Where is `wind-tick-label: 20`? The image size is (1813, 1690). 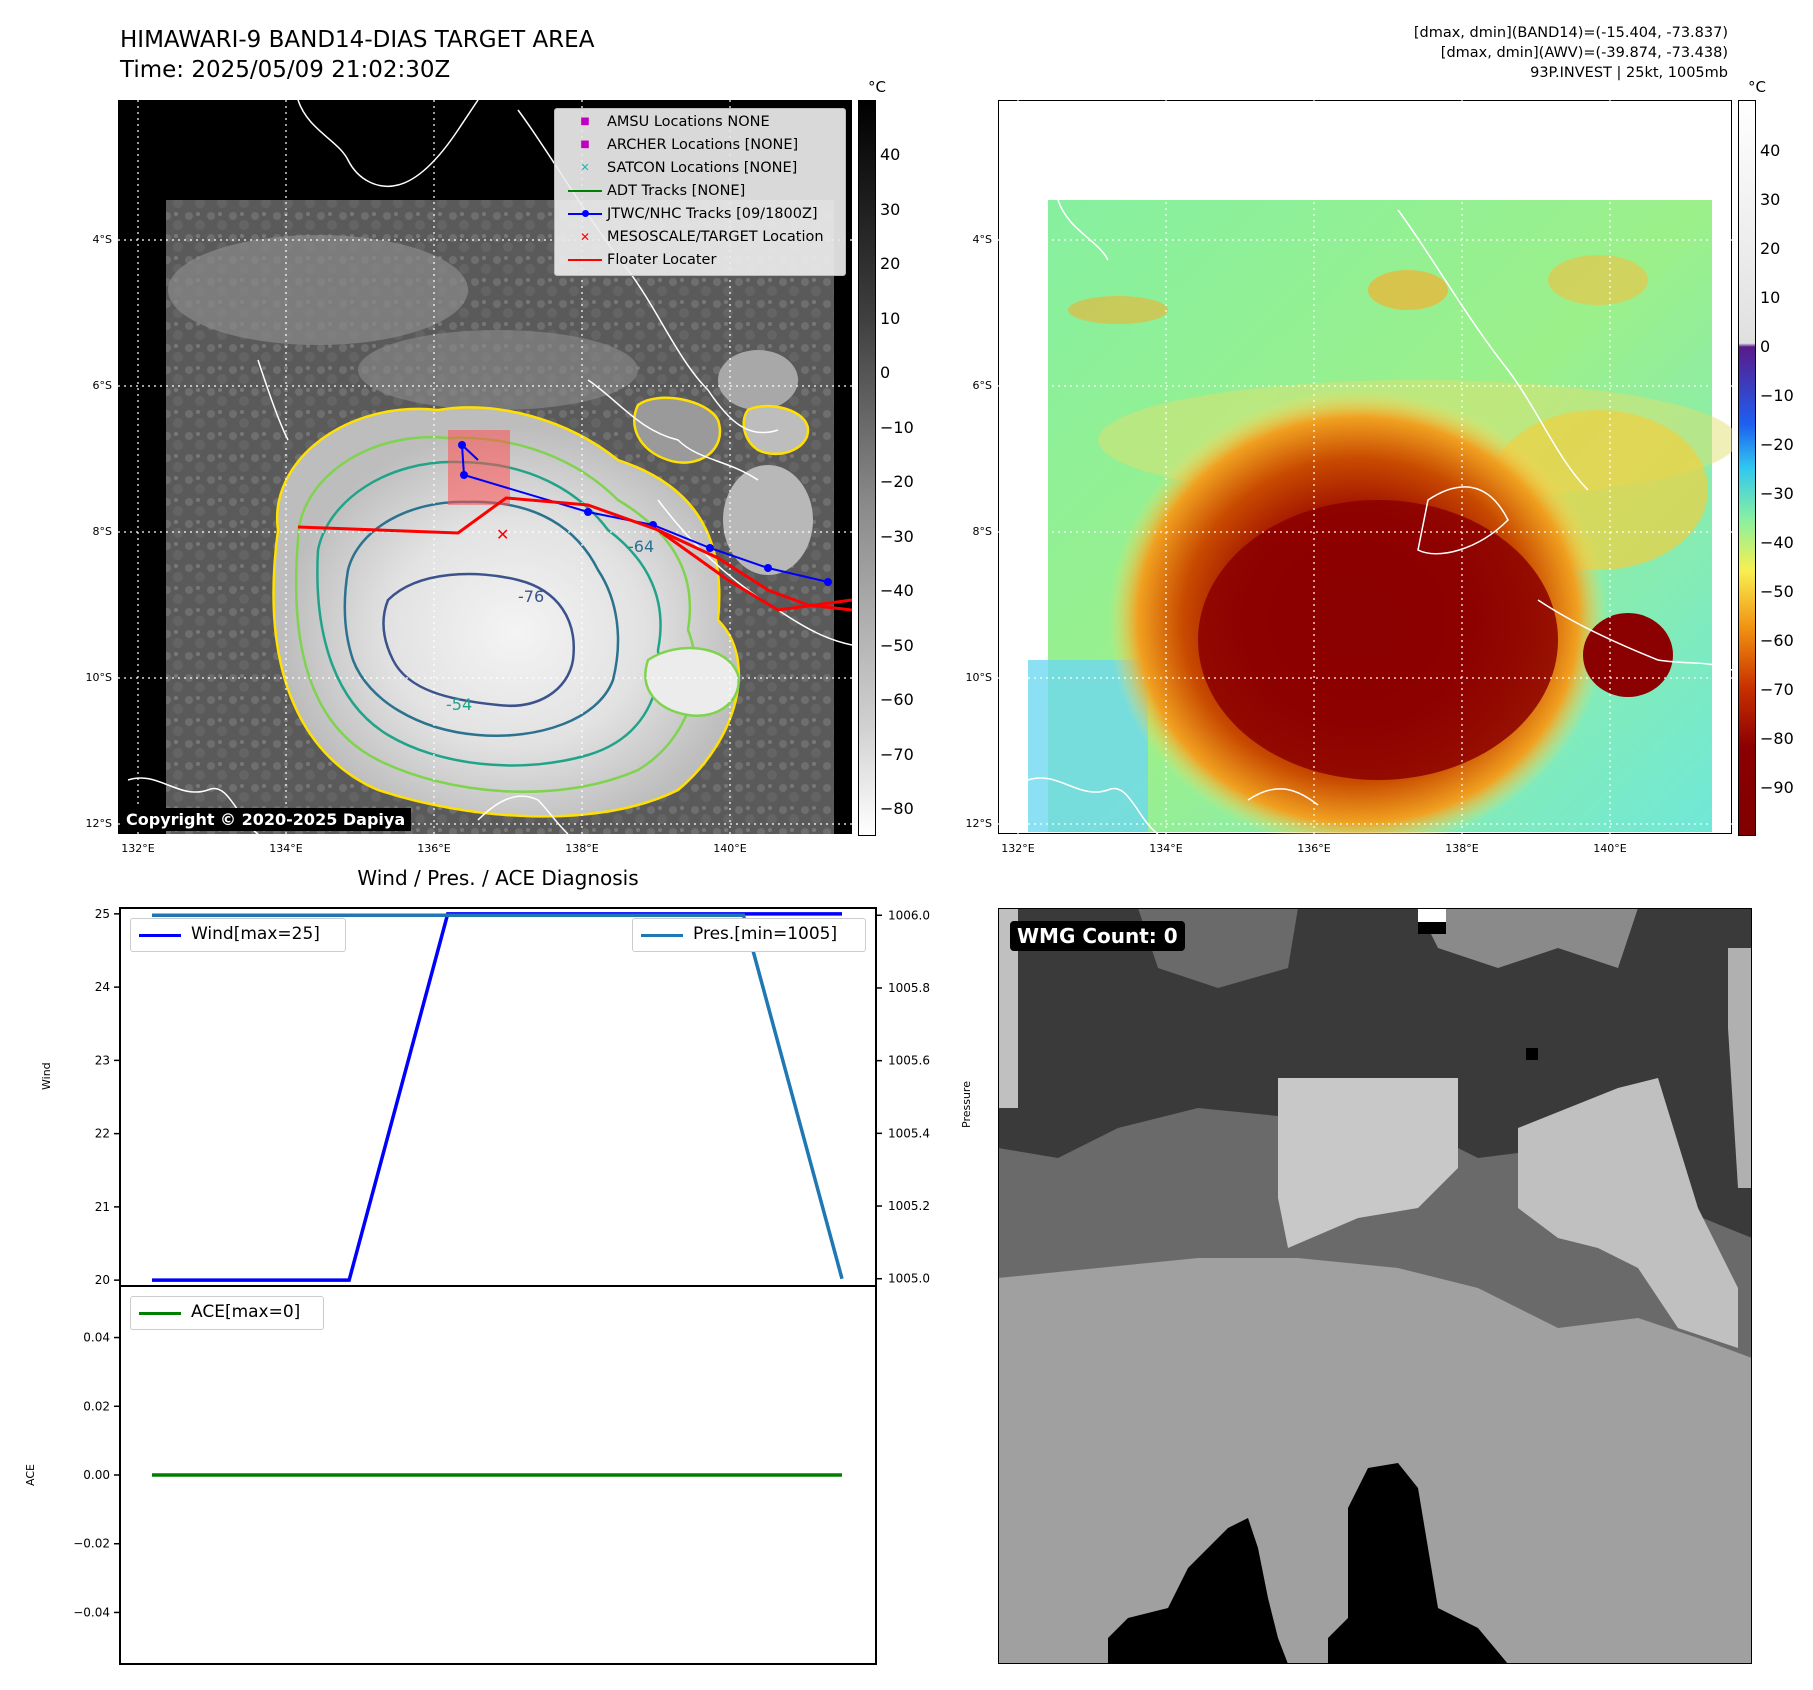
wind-tick-label: 20 is located at coordinates (102, 1280).